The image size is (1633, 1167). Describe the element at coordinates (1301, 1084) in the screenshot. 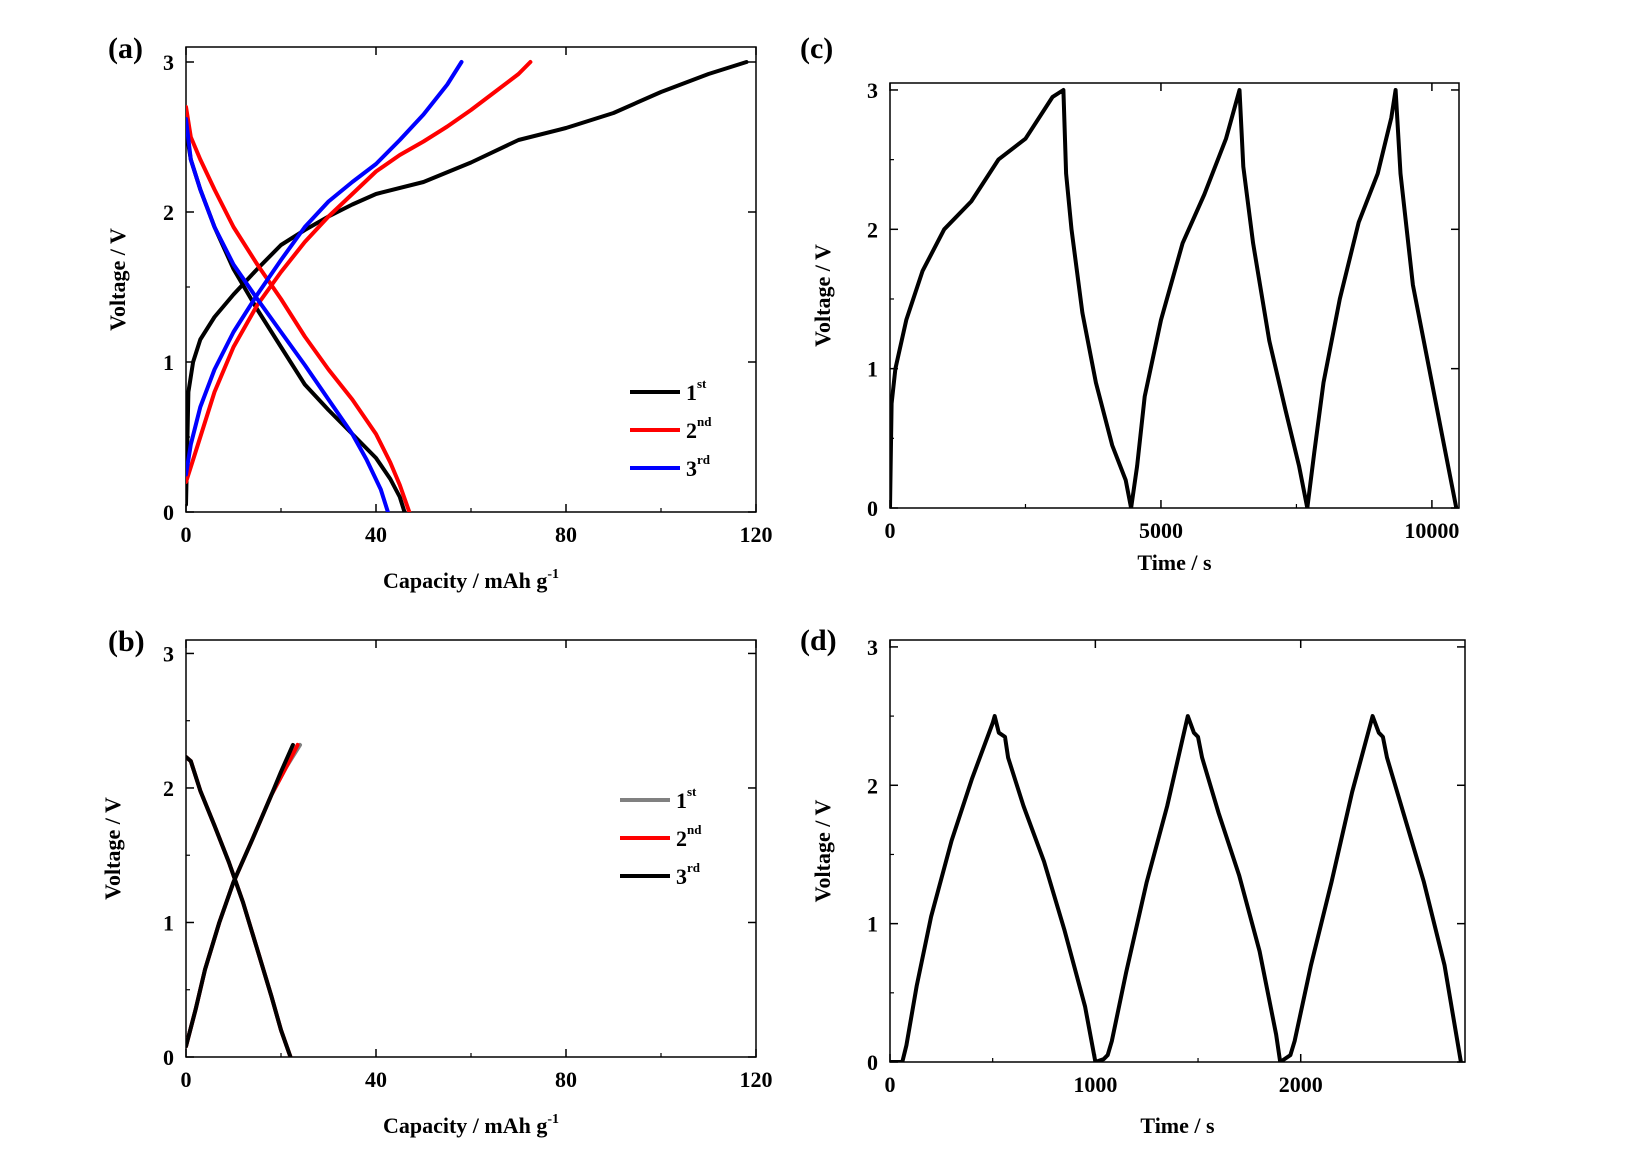

I see `x-tick-label: 2000` at that location.